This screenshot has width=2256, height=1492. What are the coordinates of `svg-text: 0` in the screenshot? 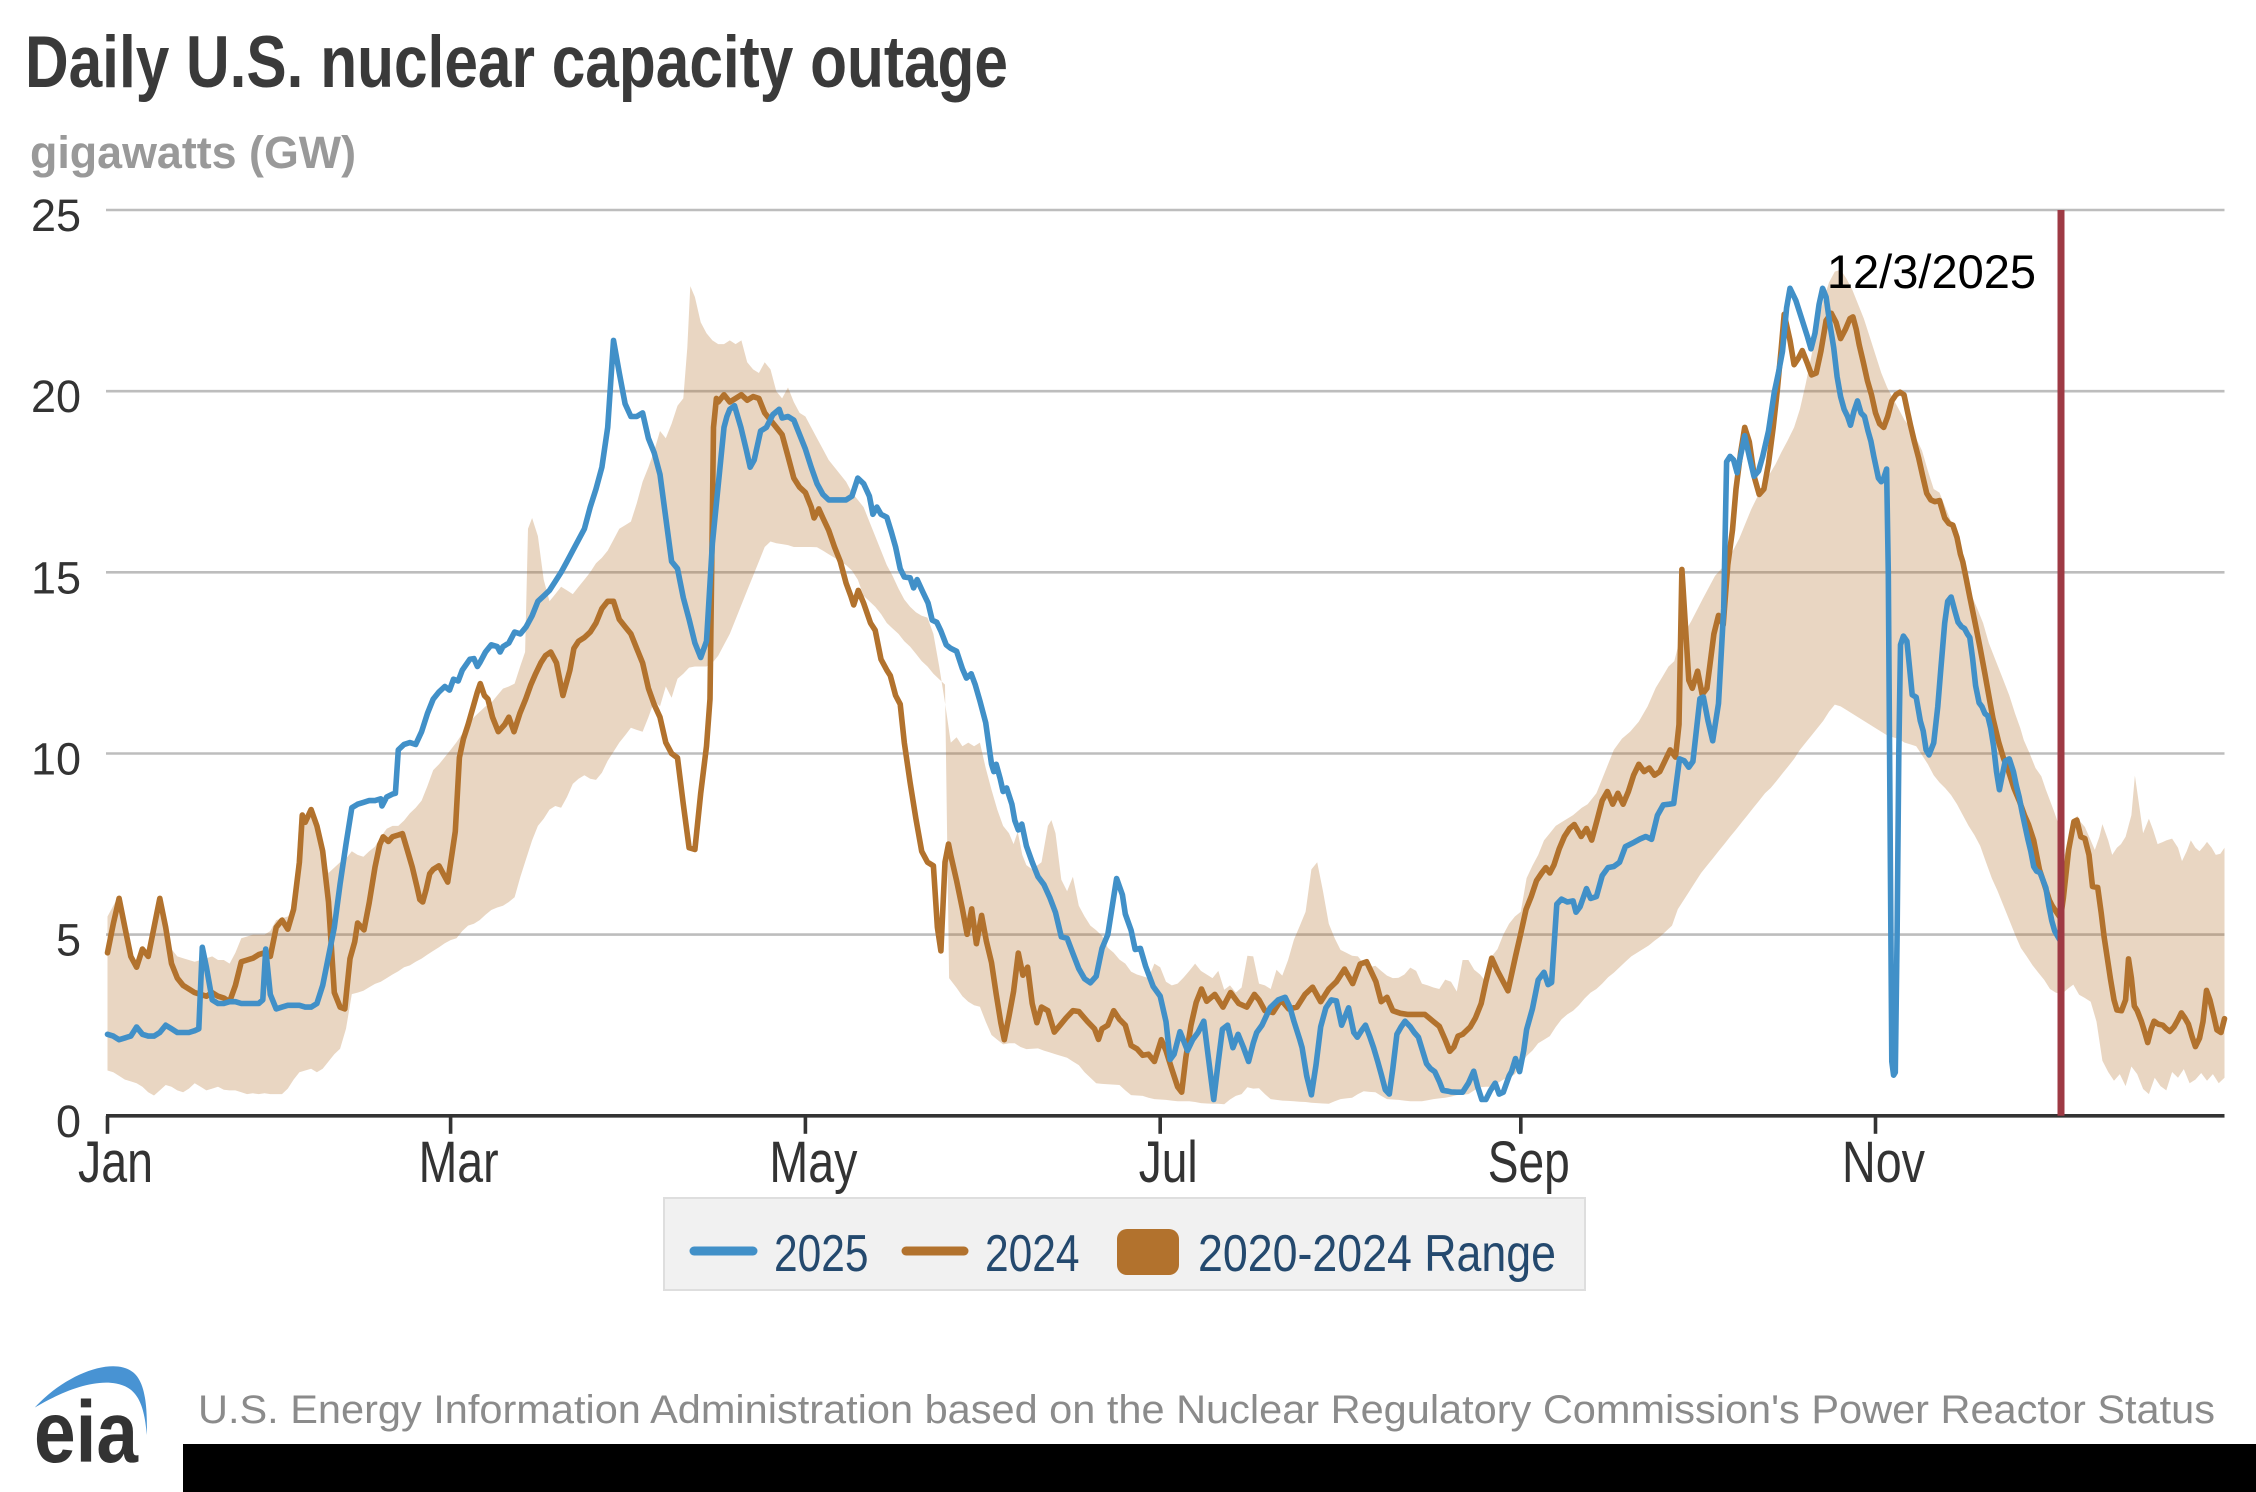 It's located at (68, 1121).